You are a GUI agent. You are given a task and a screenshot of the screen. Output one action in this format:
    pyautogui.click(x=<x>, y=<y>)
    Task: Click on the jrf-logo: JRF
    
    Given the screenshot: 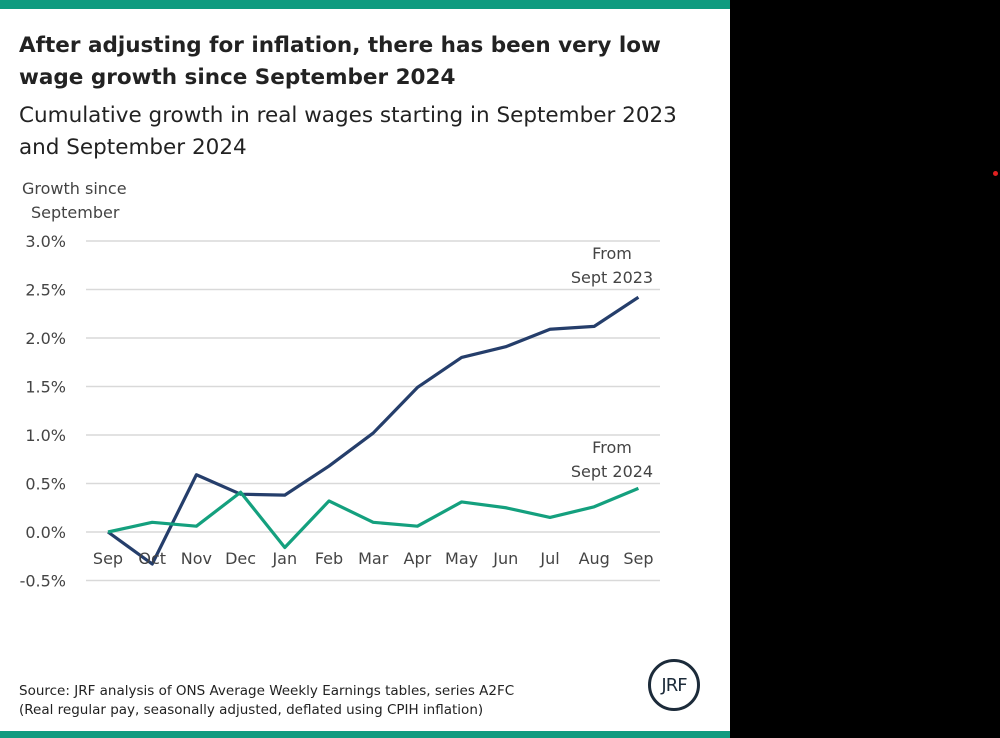 What is the action you would take?
    pyautogui.click(x=674, y=685)
    